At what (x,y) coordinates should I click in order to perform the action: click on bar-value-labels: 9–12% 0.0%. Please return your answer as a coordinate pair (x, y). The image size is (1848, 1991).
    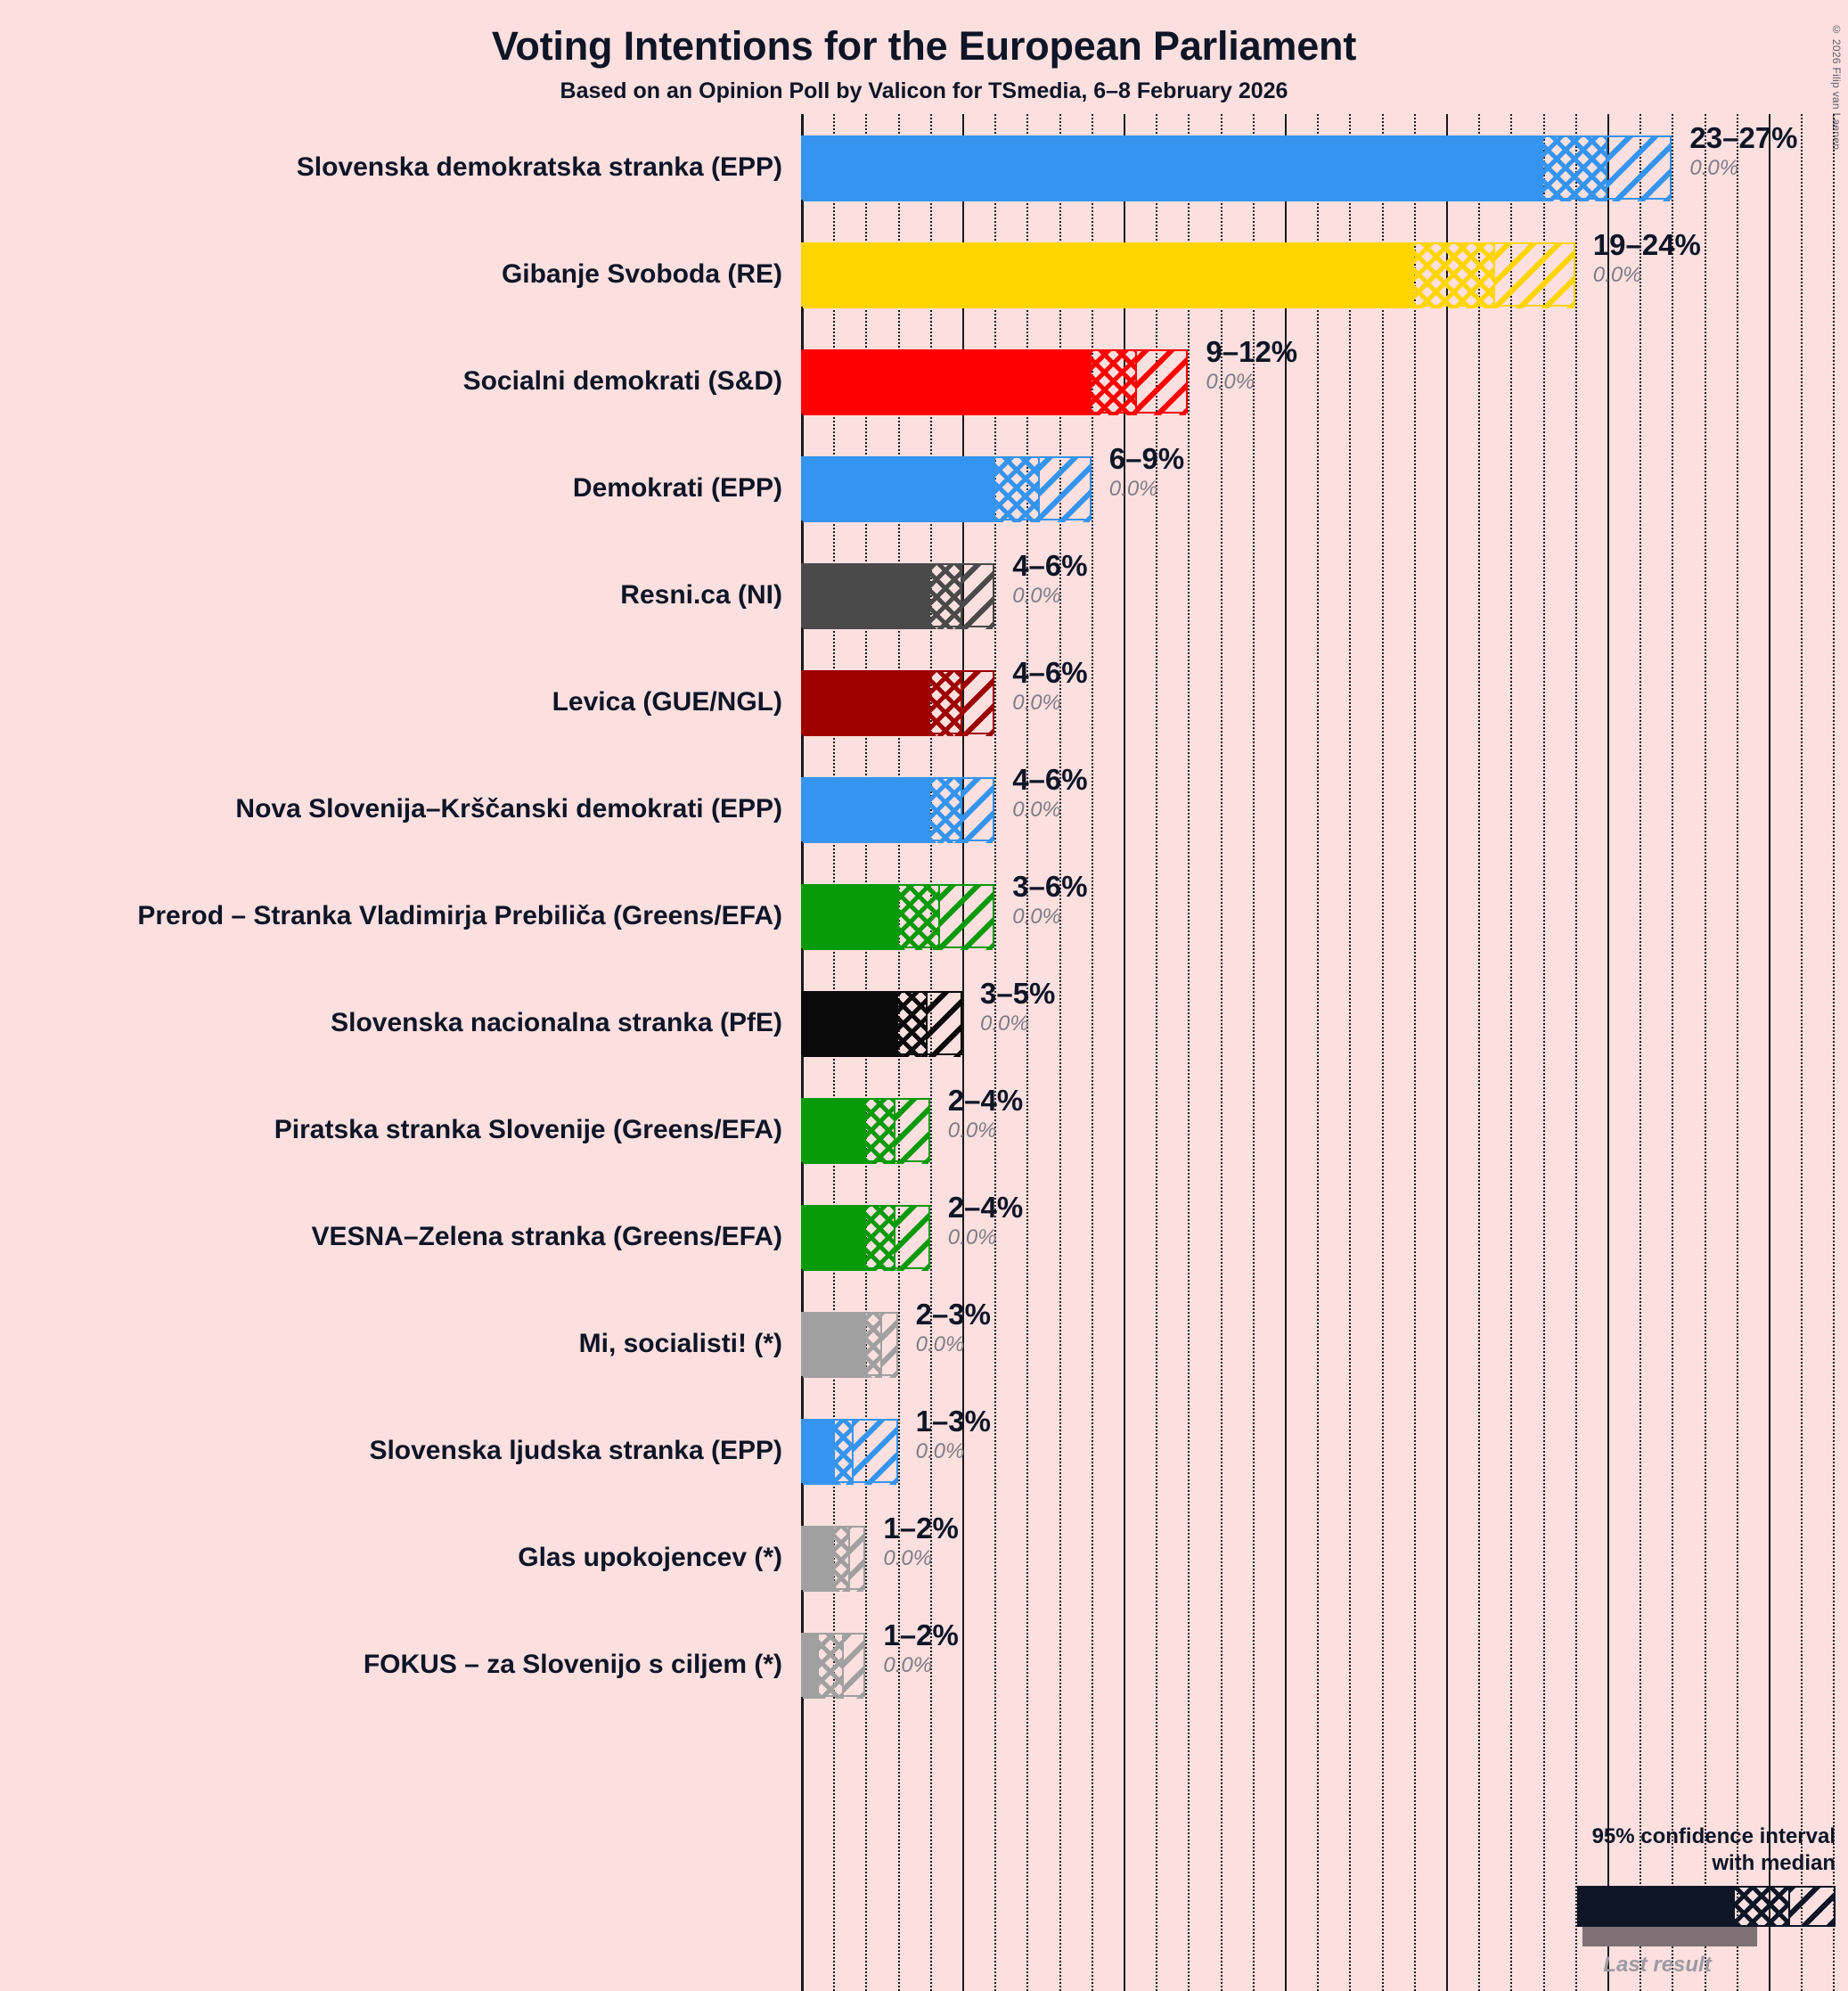
    Looking at the image, I should click on (1251, 365).